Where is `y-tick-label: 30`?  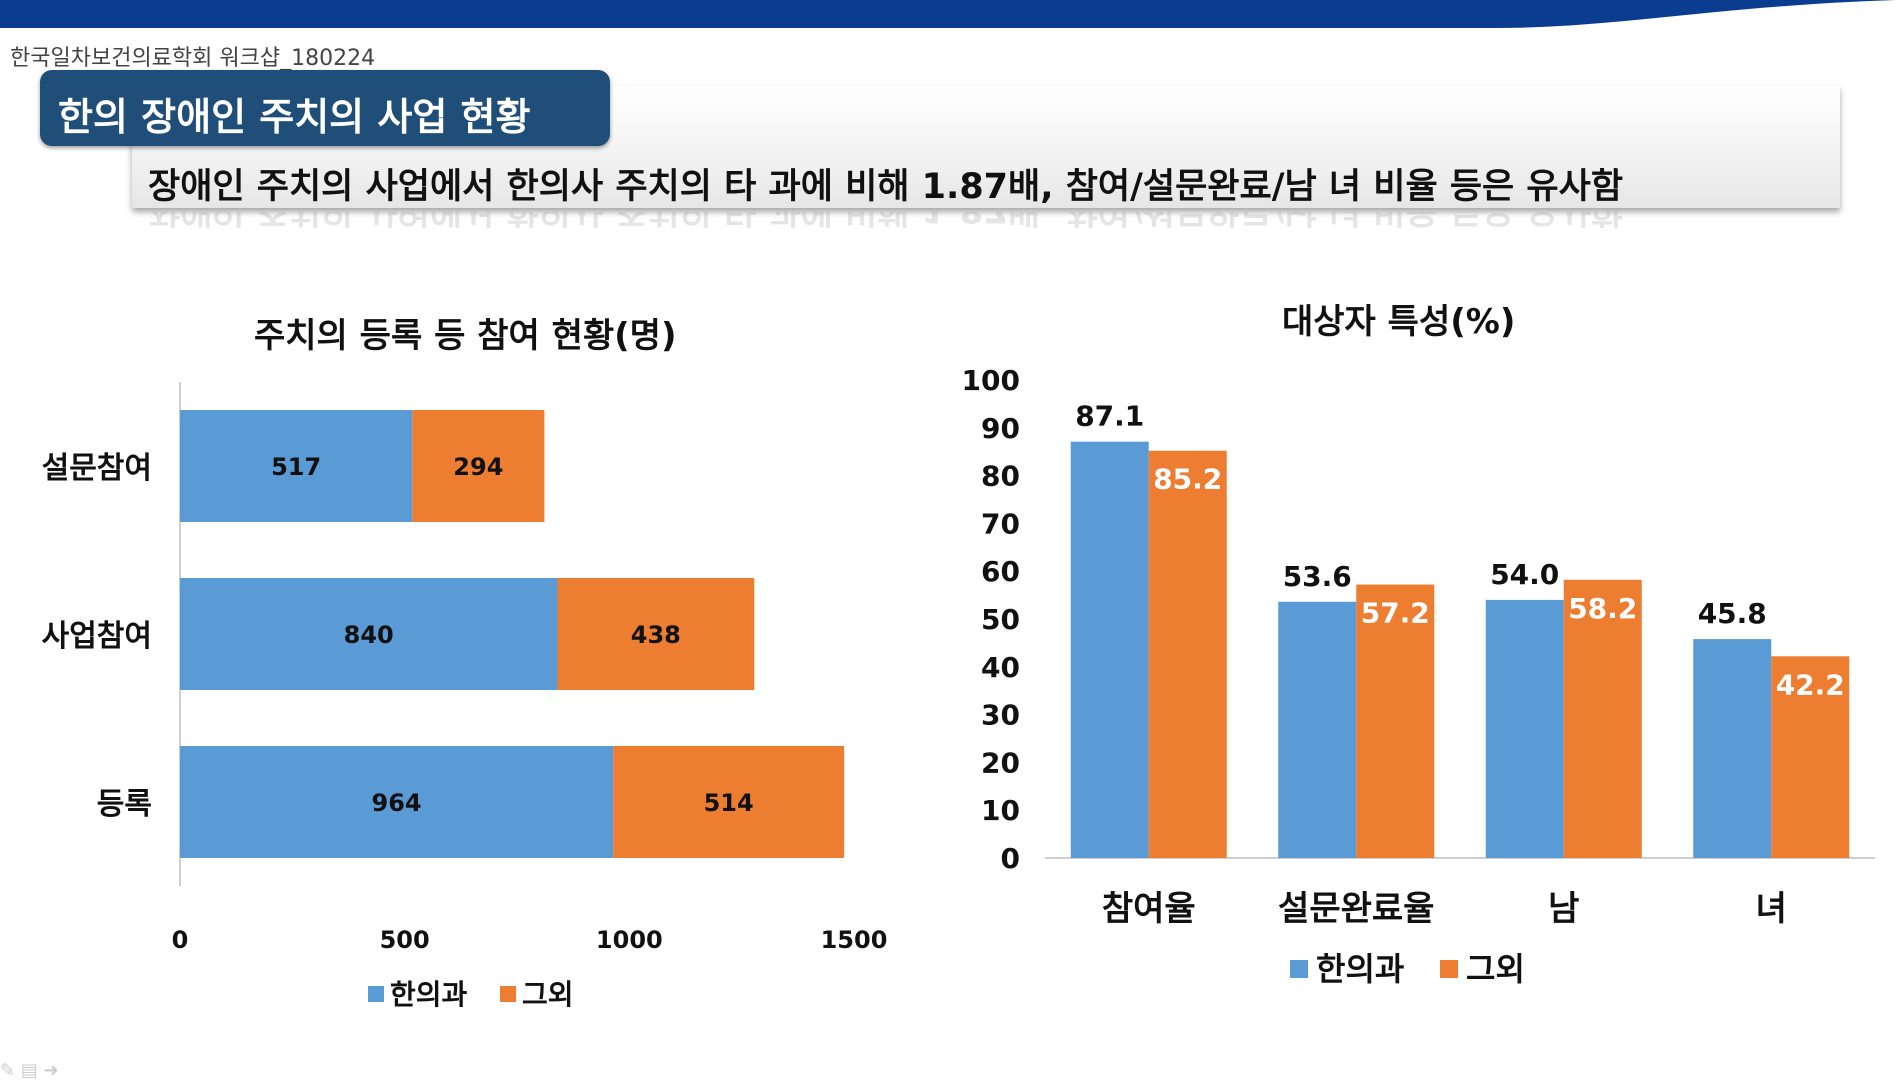 y-tick-label: 30 is located at coordinates (1000, 715).